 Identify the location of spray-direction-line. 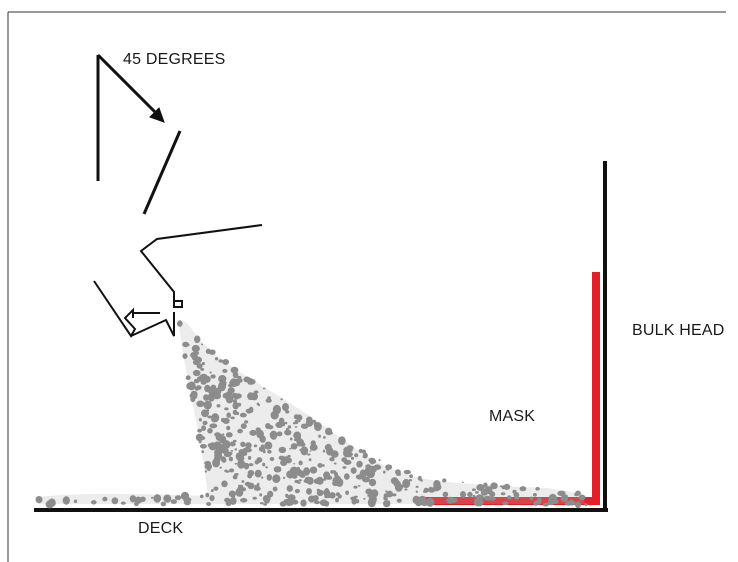
(162, 172).